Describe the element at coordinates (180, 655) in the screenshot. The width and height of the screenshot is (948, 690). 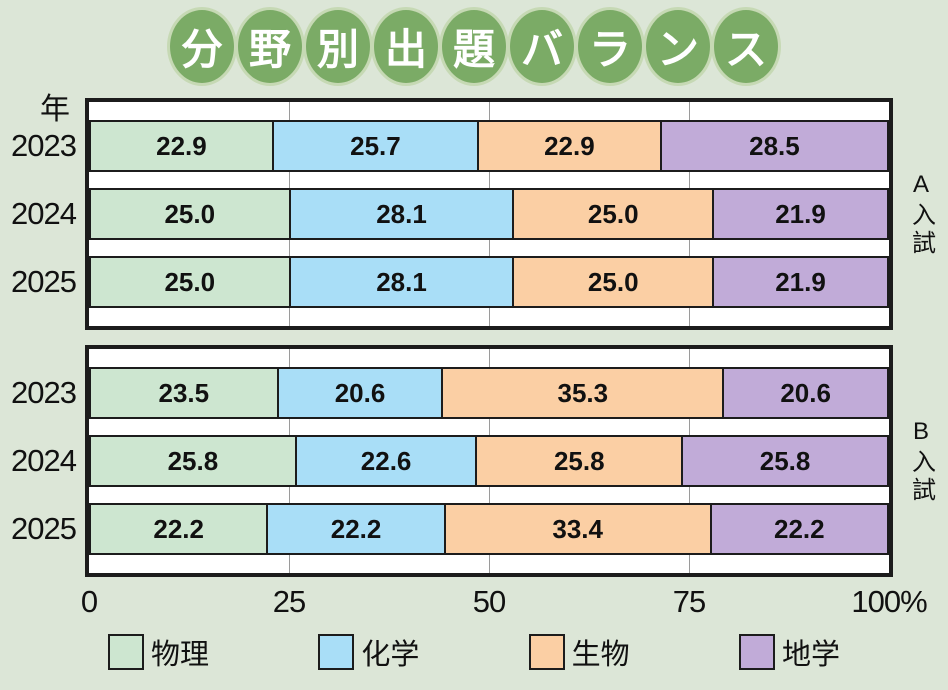
I see `legend-label: 物理` at that location.